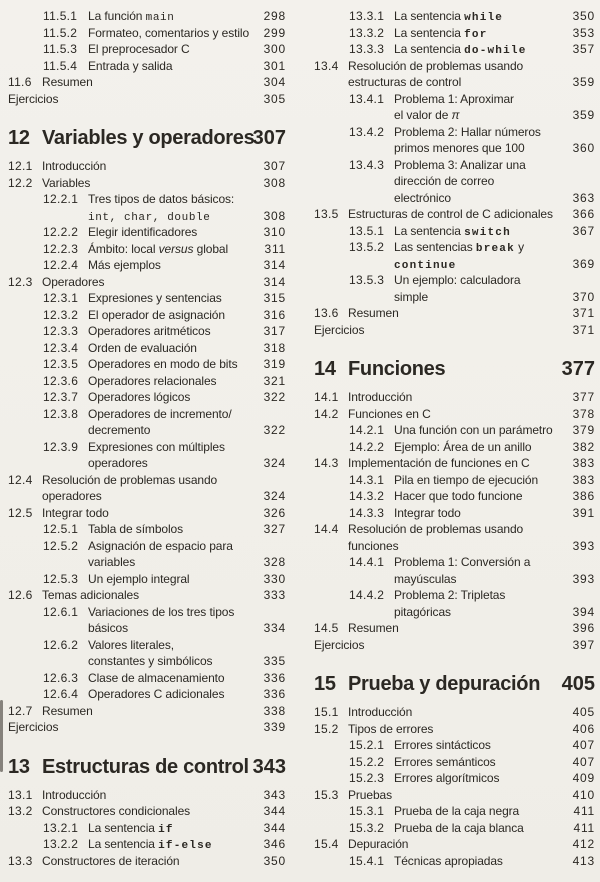 Image resolution: width=600 pixels, height=882 pixels. Describe the element at coordinates (147, 562) in the screenshot. I see `entry-text: variables` at that location.